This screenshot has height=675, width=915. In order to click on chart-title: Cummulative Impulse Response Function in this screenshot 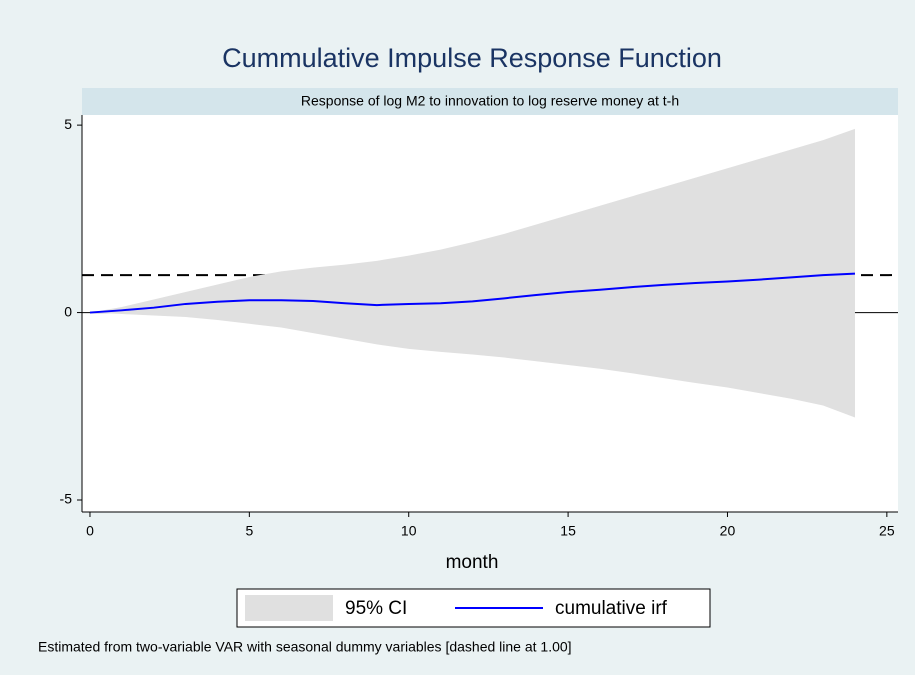, I will do `click(472, 58)`.